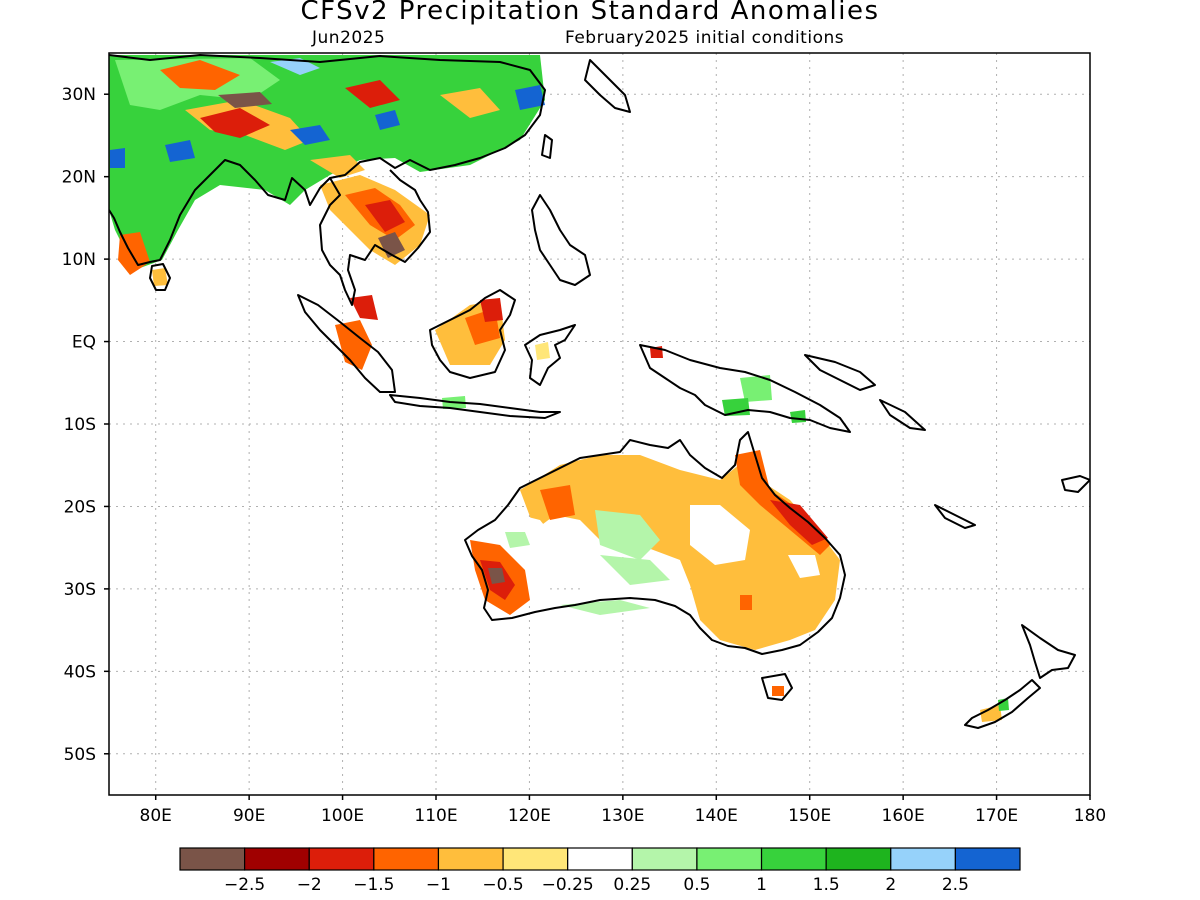  What do you see at coordinates (375, 237) in the screenshot?
I see `coastline-indochina` at bounding box center [375, 237].